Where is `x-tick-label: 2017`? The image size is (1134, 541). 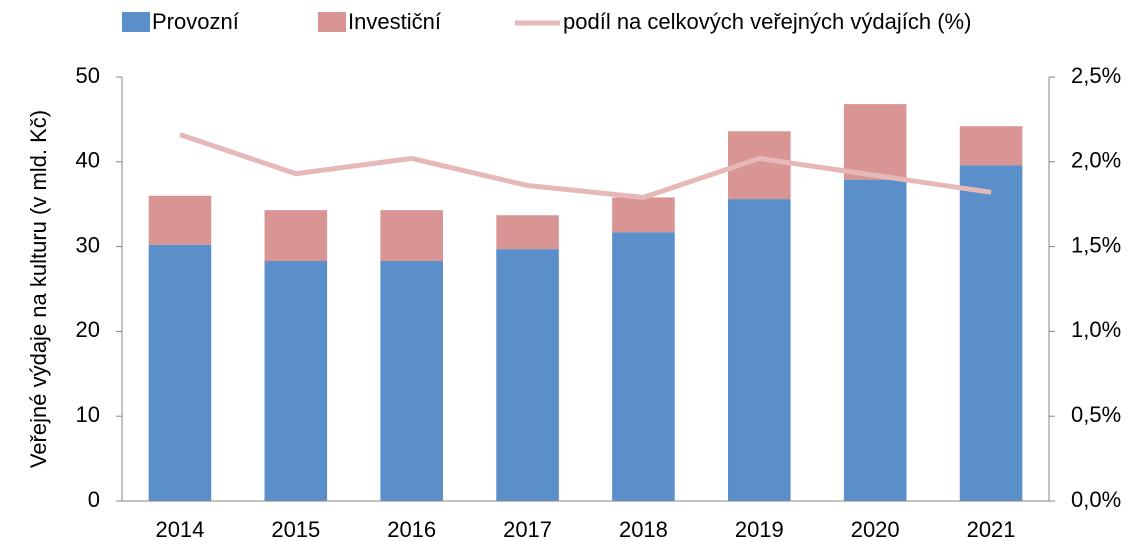 x-tick-label: 2017 is located at coordinates (527, 529).